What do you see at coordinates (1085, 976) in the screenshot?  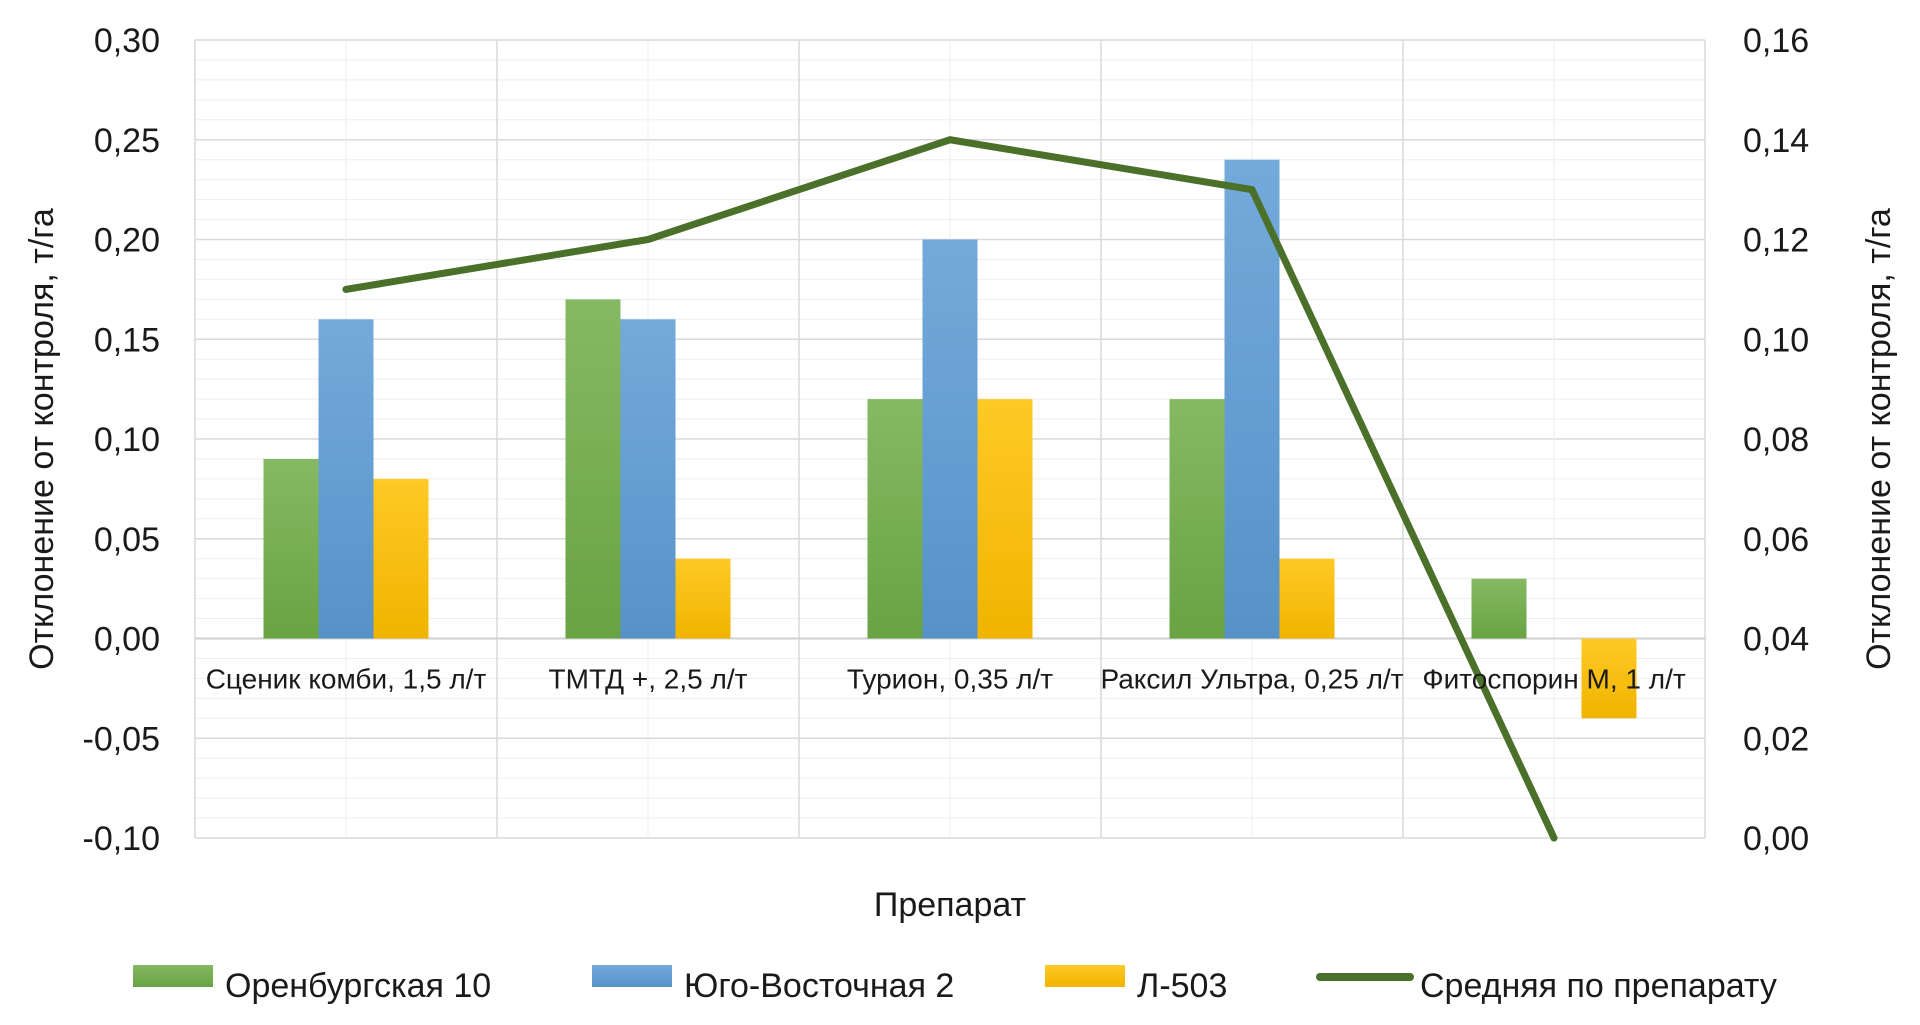 I see `legend-swatch-л-503` at bounding box center [1085, 976].